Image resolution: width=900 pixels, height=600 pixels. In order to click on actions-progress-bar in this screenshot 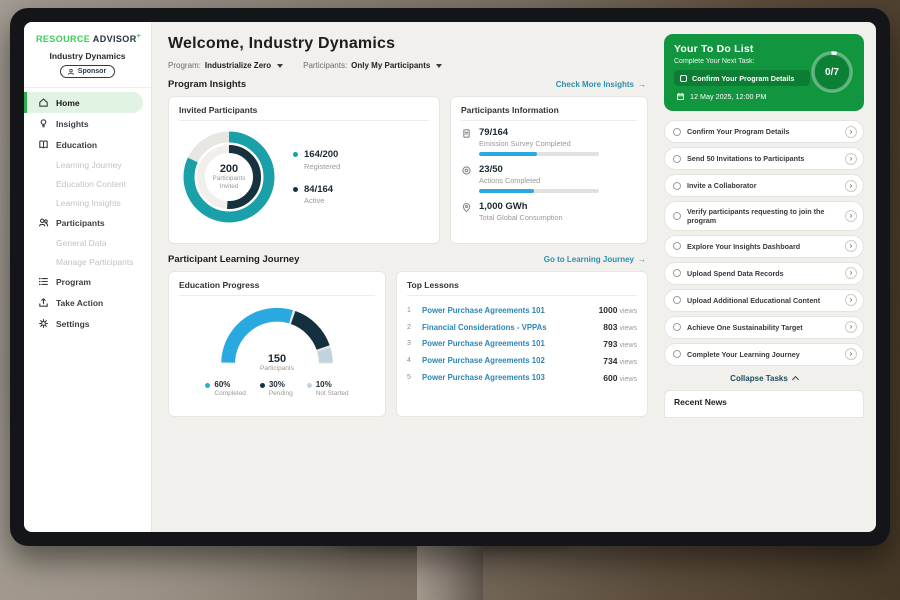, I will do `click(539, 191)`.